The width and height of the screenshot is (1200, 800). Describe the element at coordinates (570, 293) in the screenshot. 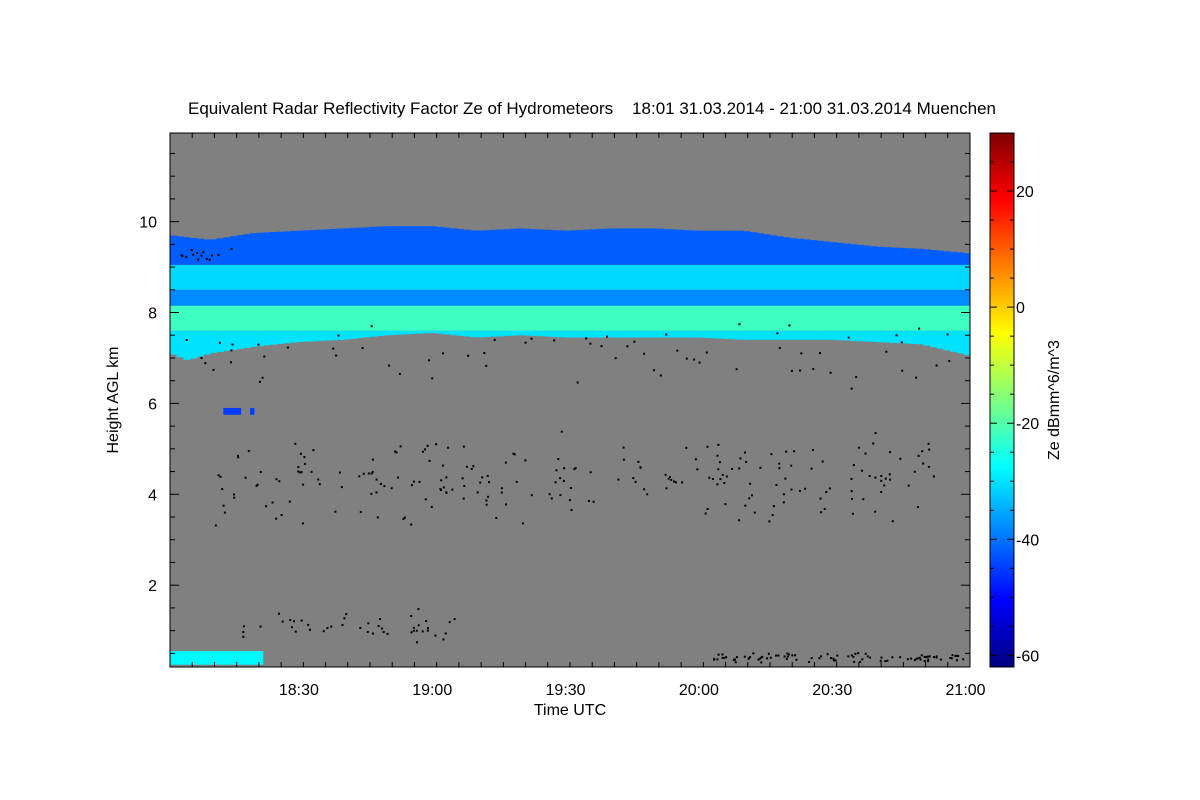

I see `cloud-layer` at that location.